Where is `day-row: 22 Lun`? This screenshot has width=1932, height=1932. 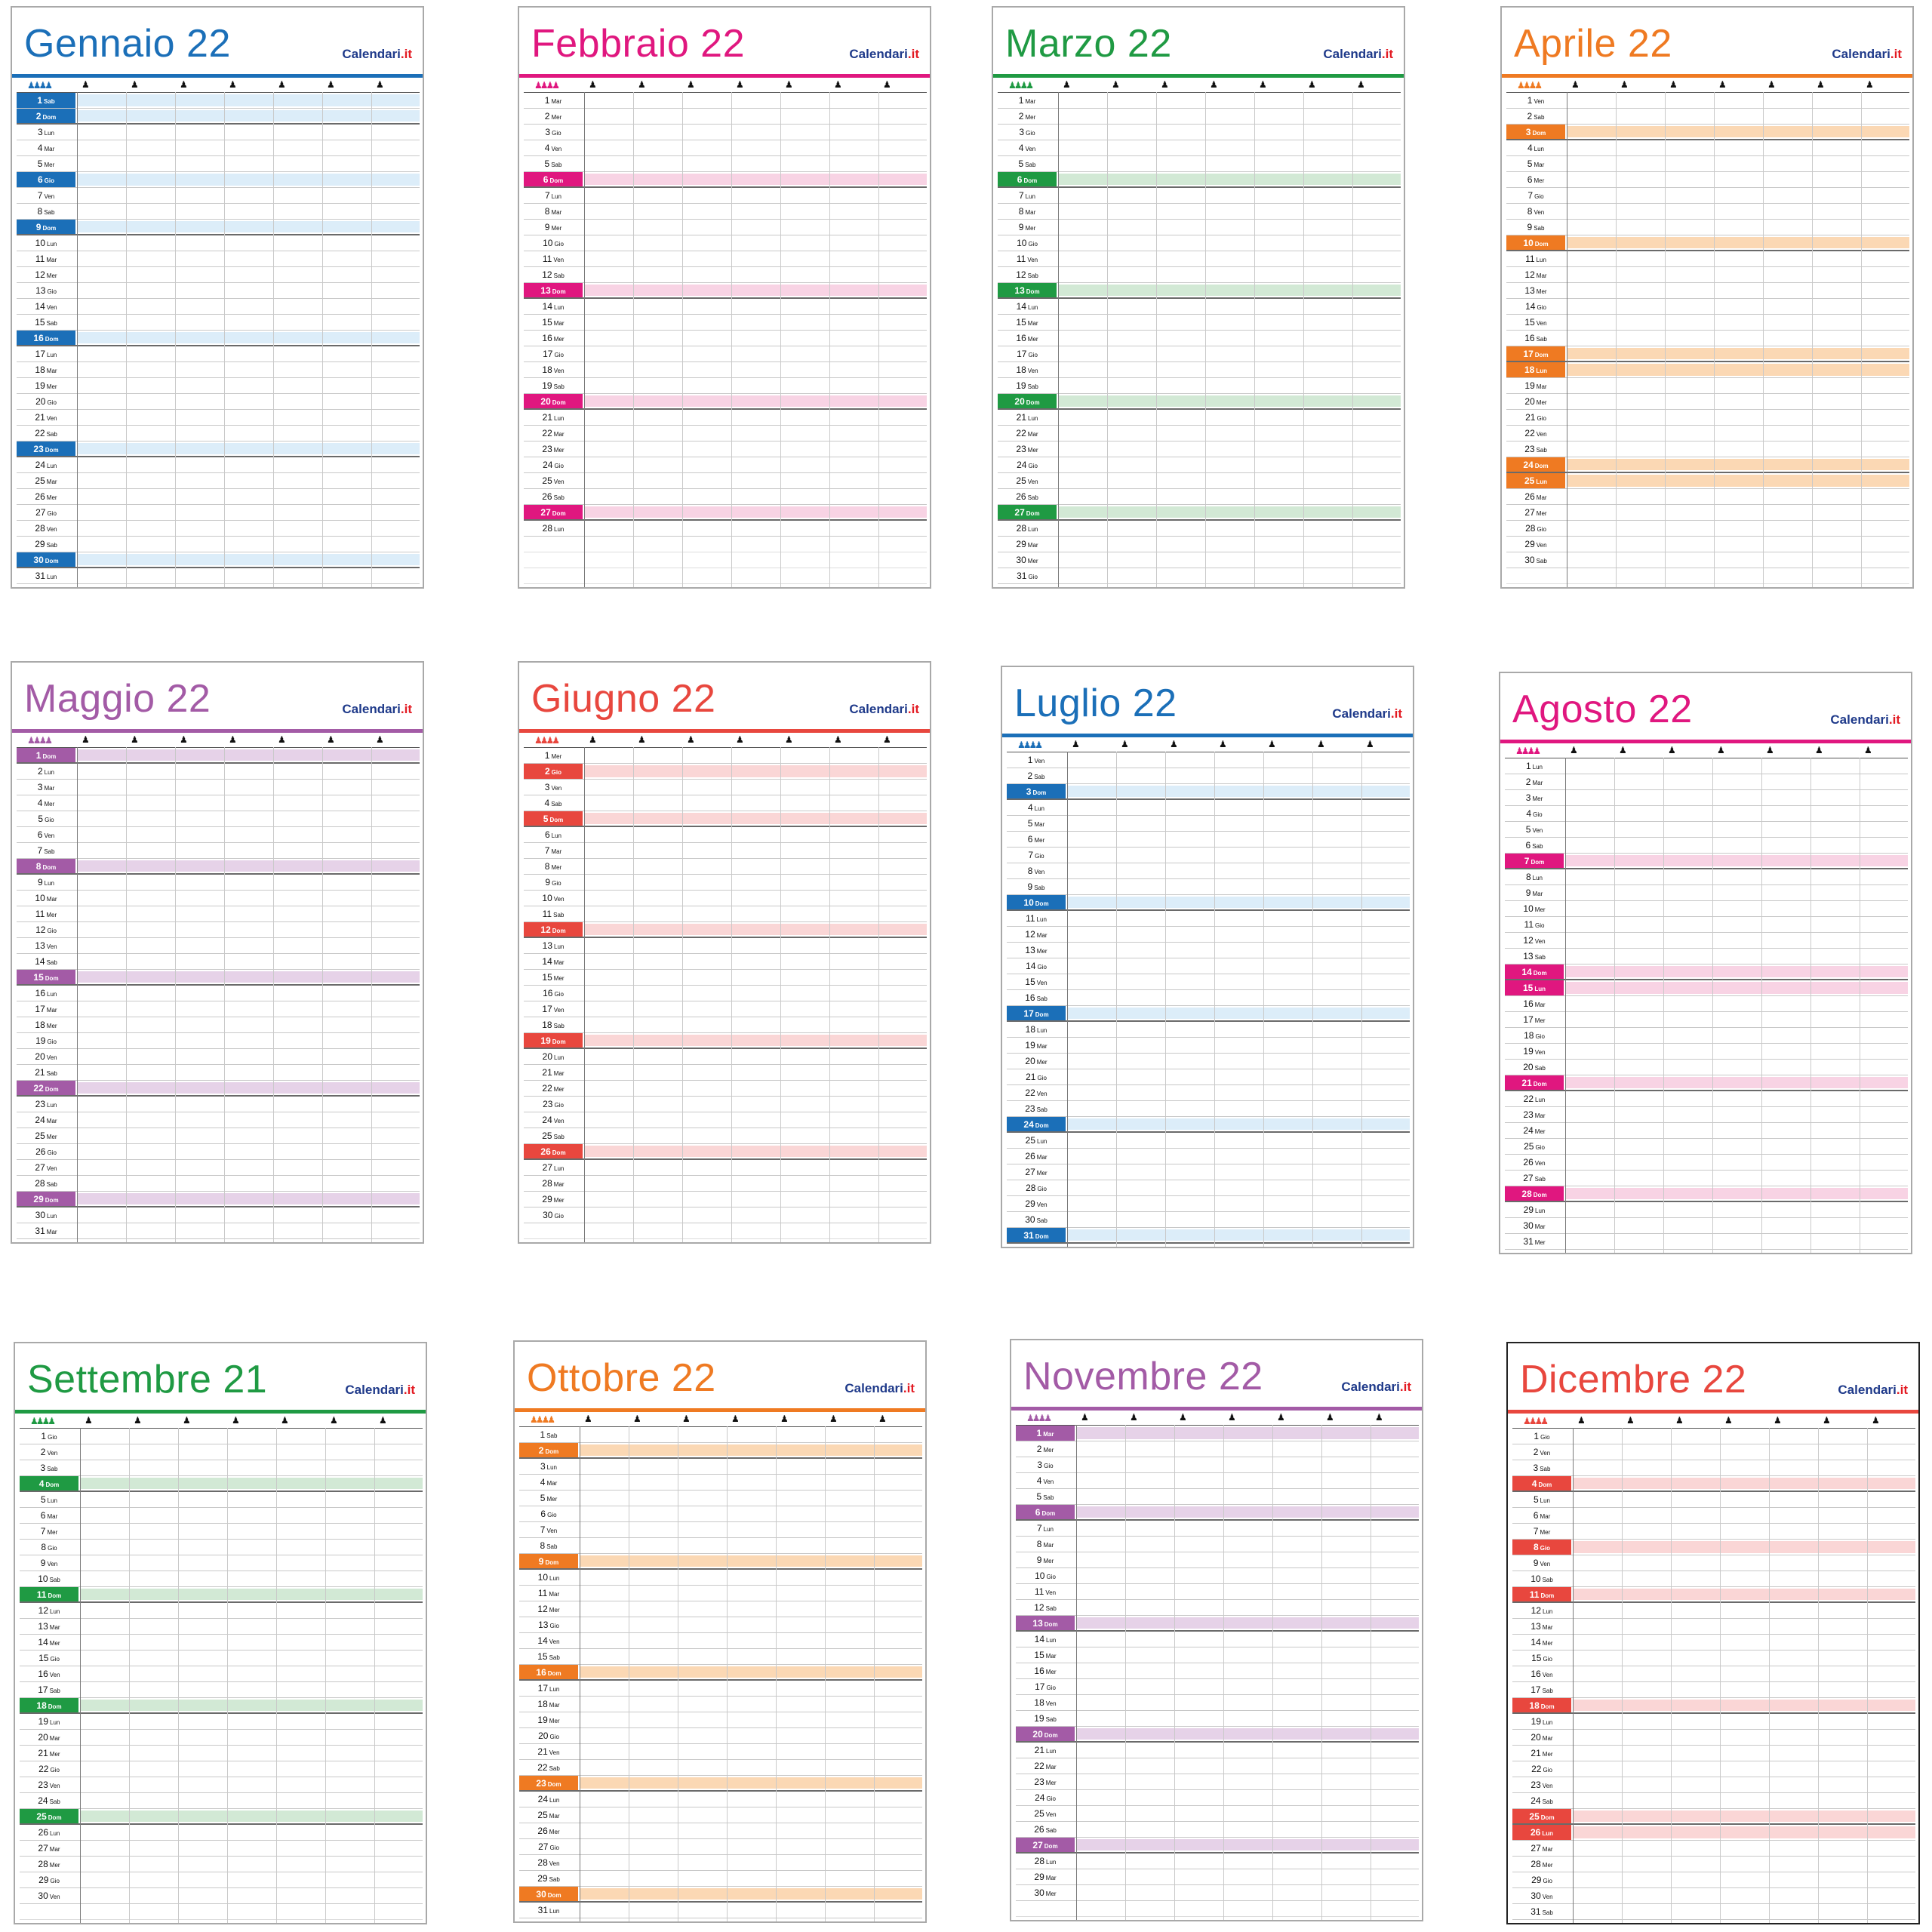
day-row: 22 Lun is located at coordinates (1706, 1099).